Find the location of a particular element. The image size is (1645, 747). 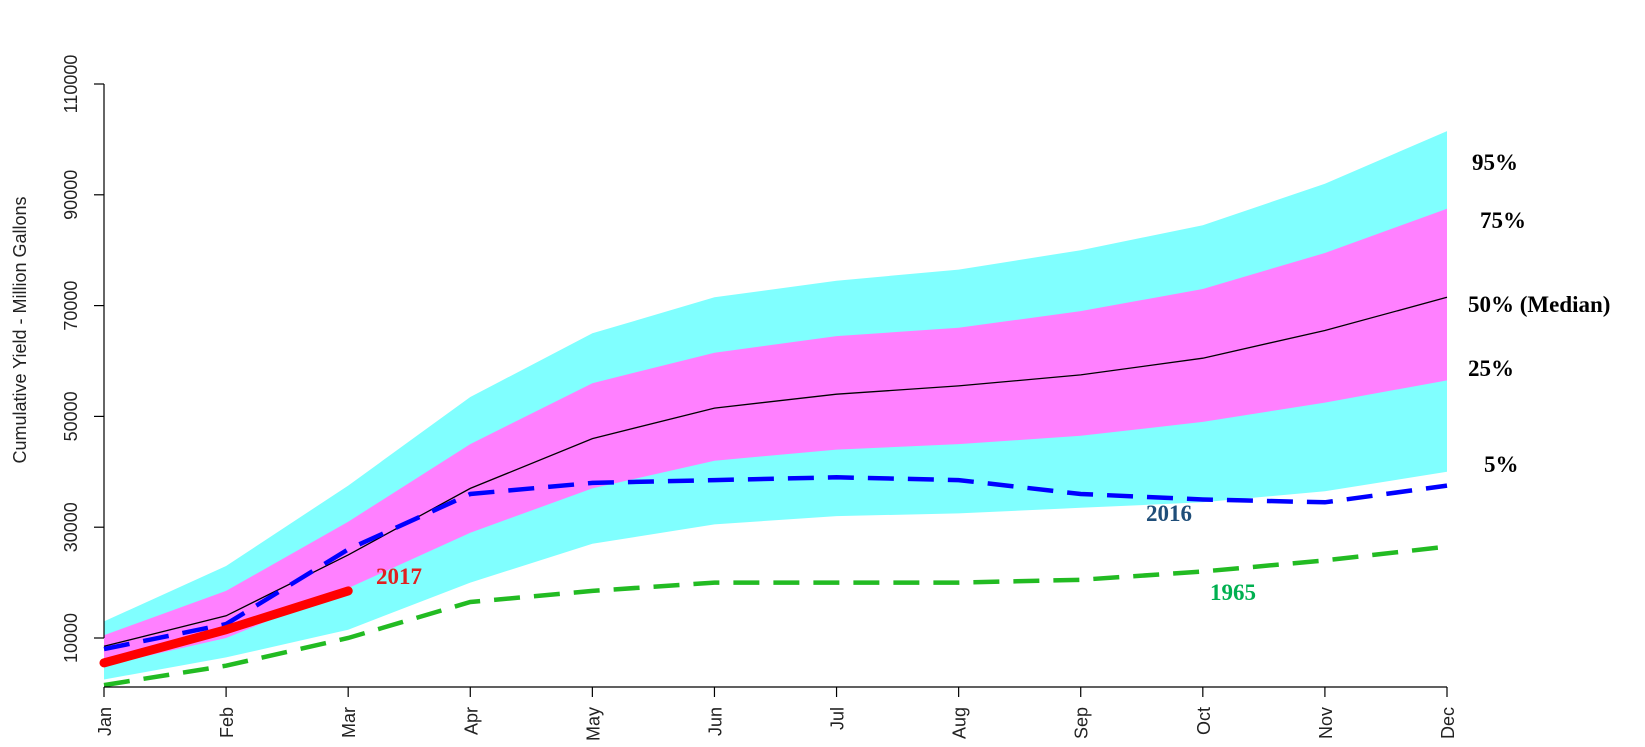

y-tick-label: 50000 is located at coordinates (71, 416).